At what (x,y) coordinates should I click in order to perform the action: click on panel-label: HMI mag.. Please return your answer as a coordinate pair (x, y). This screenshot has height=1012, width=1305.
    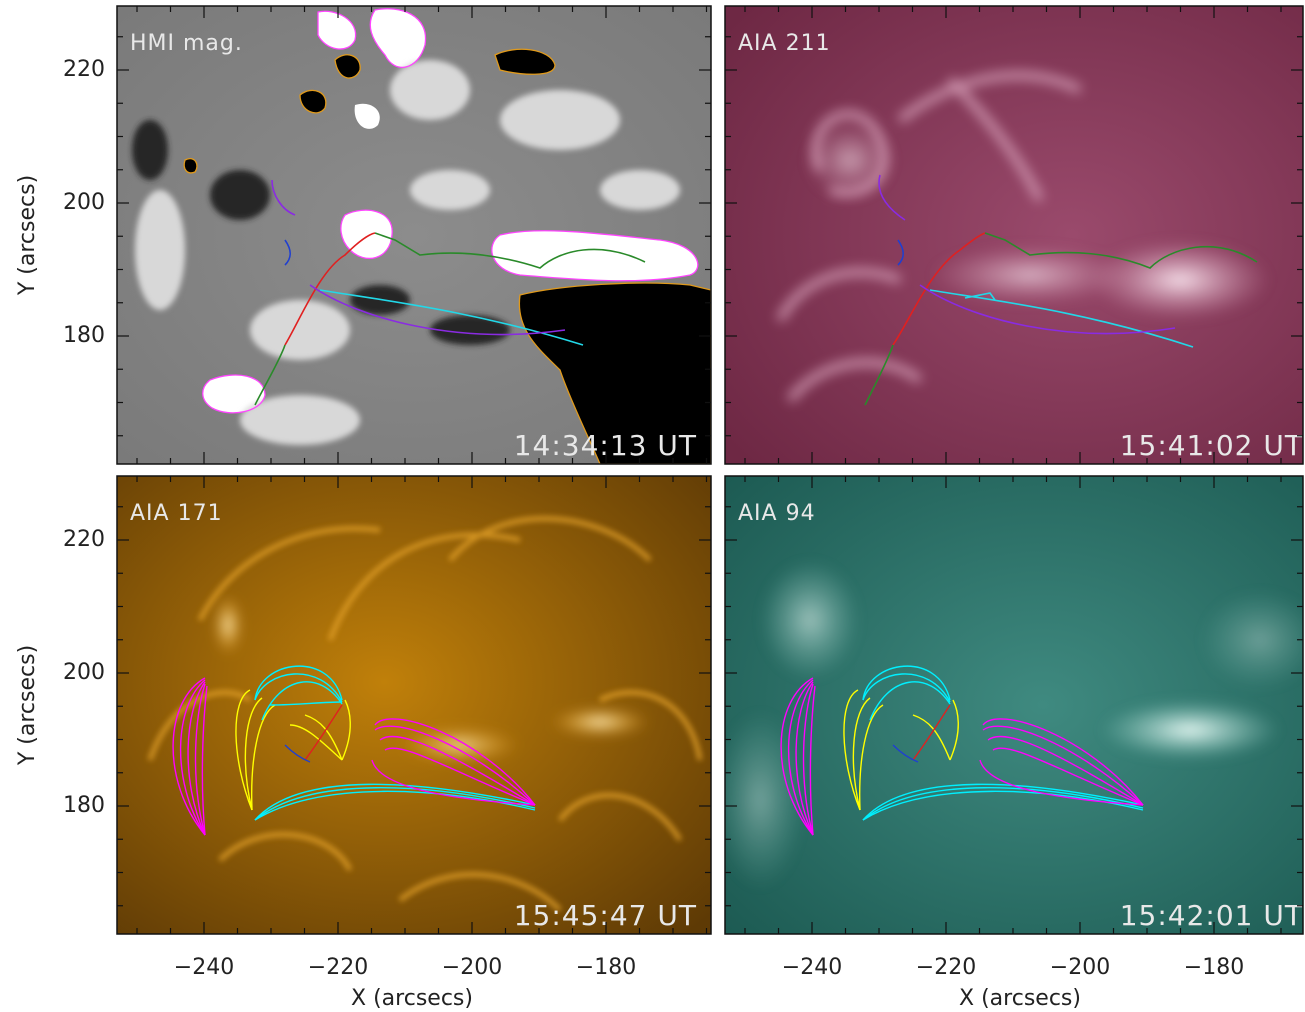
    Looking at the image, I should click on (186, 43).